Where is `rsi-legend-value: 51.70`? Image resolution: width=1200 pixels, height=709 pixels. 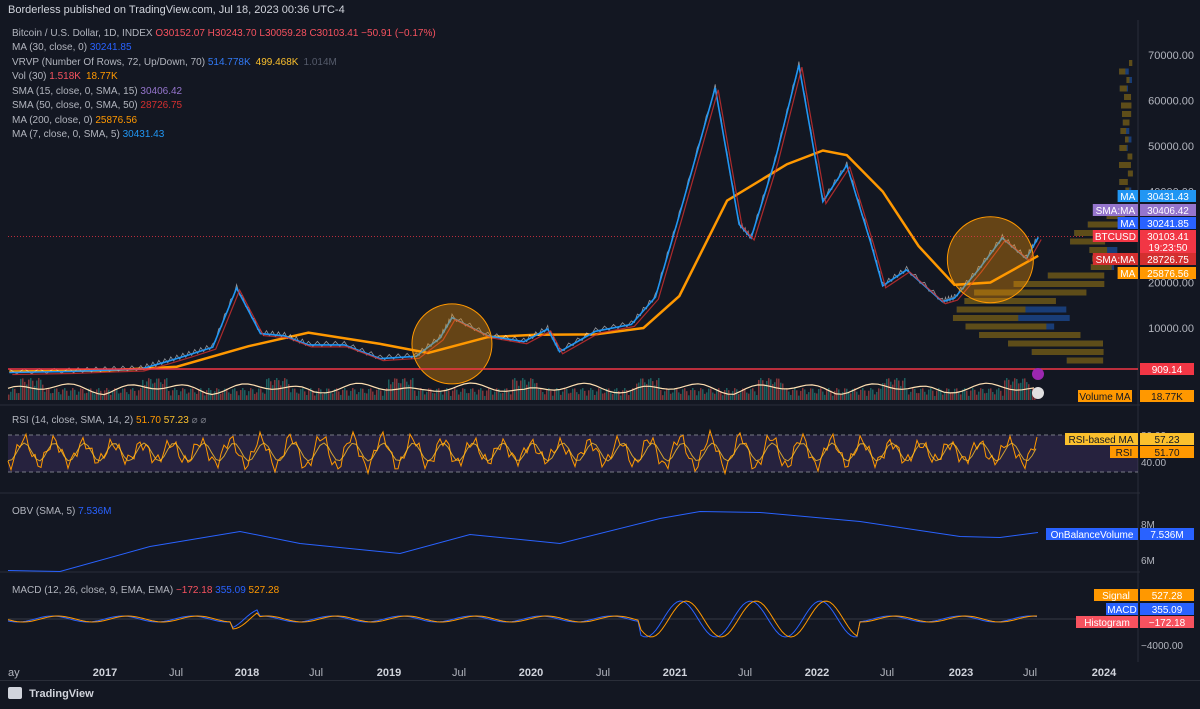
rsi-legend-value: 51.70 is located at coordinates (148, 420).